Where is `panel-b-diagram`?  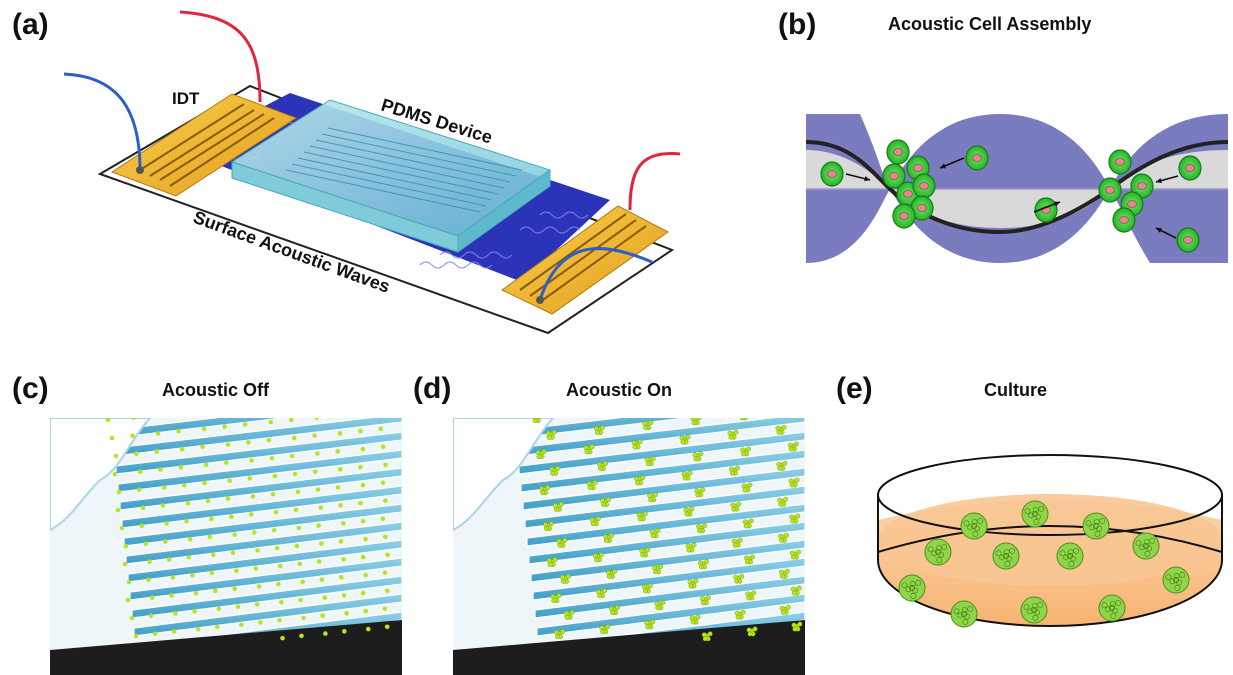 panel-b-diagram is located at coordinates (1017, 188).